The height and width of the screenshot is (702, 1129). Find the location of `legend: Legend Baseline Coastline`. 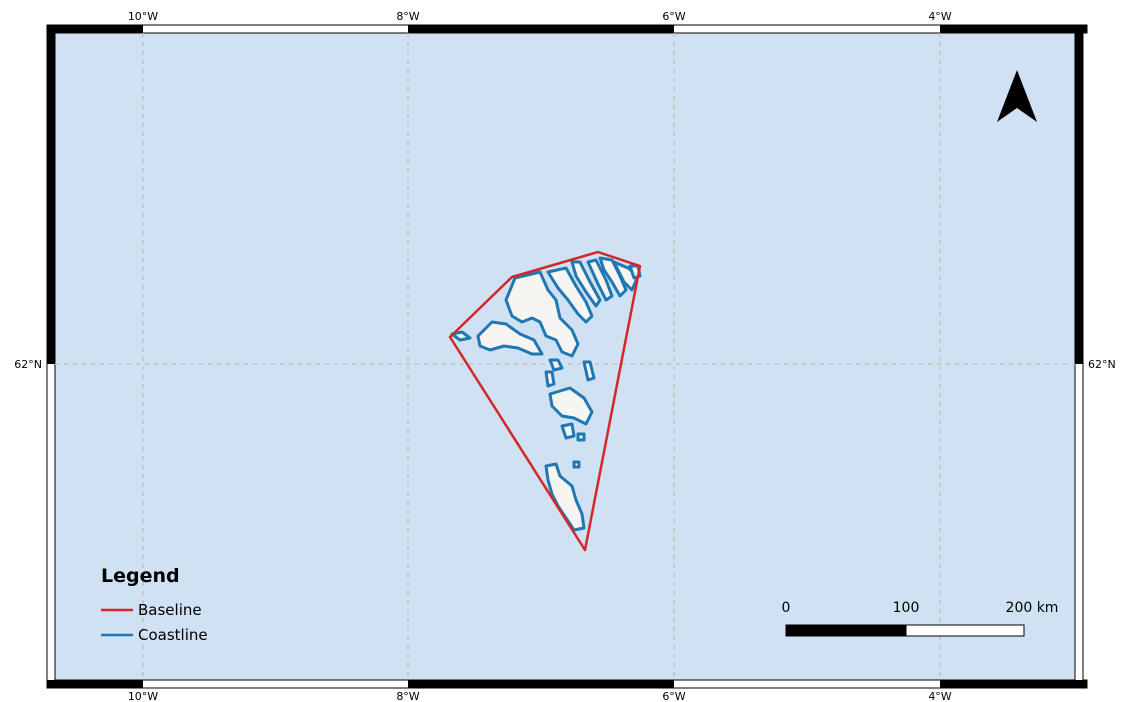

legend: Legend Baseline Coastline is located at coordinates (154, 604).